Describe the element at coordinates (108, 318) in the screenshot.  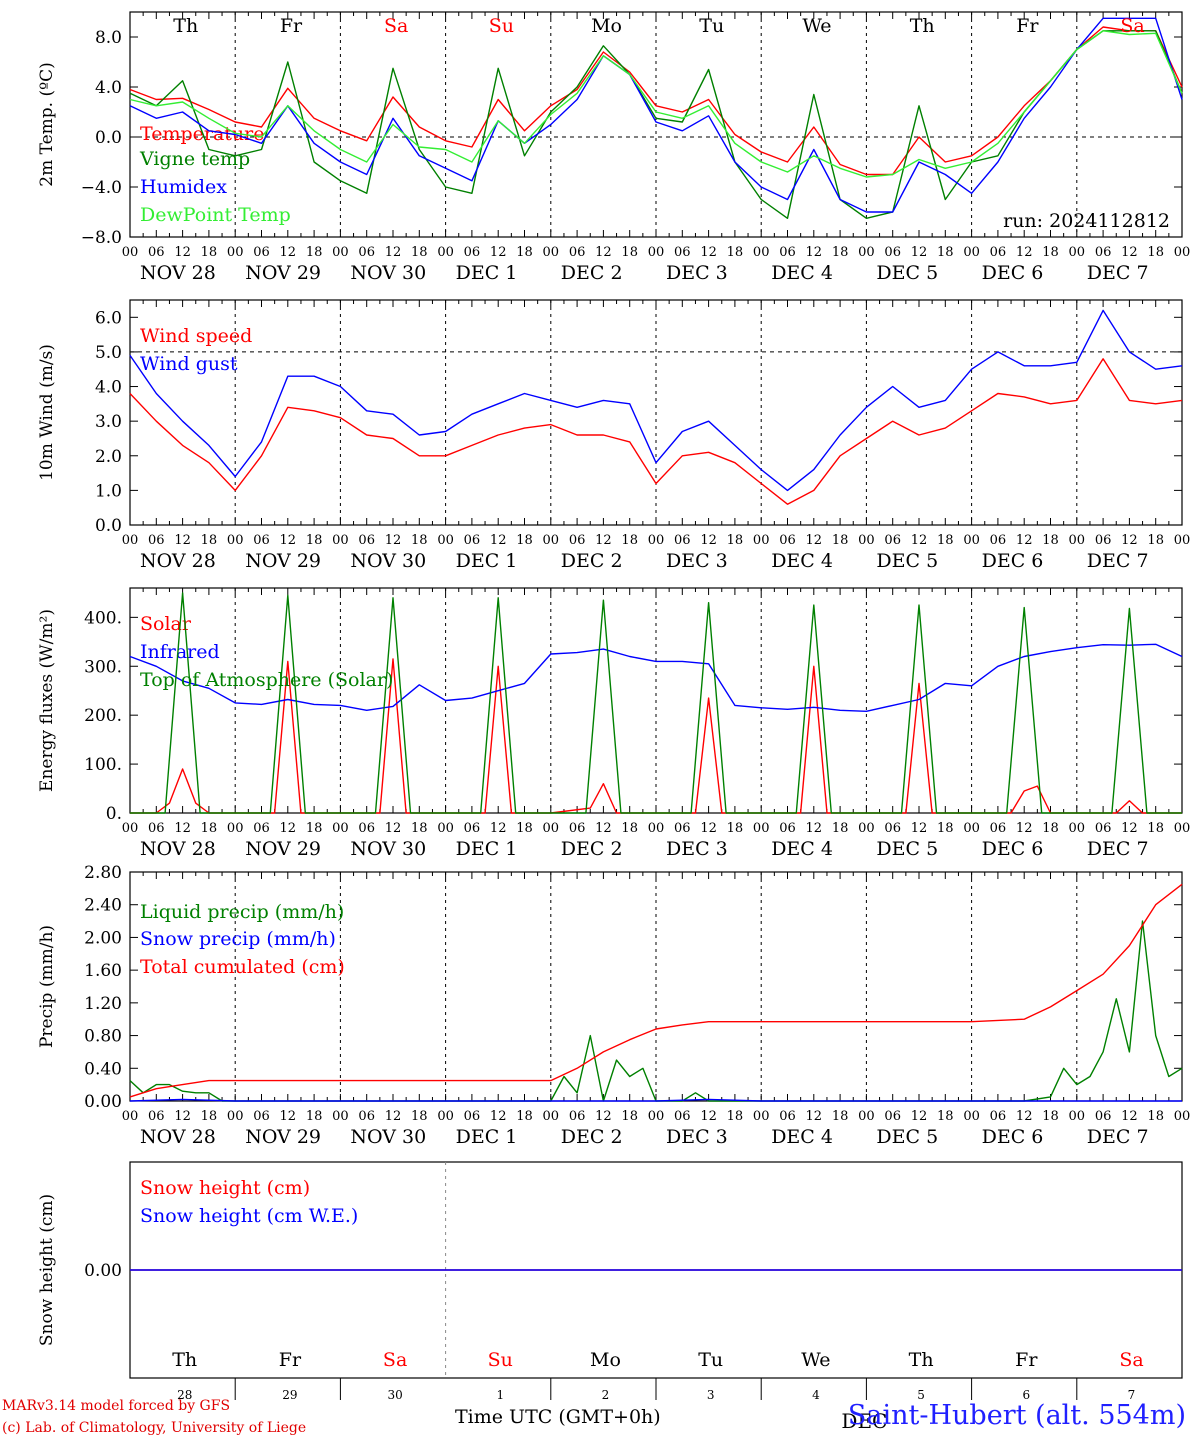
I see `y-tick-label: 6.0` at that location.